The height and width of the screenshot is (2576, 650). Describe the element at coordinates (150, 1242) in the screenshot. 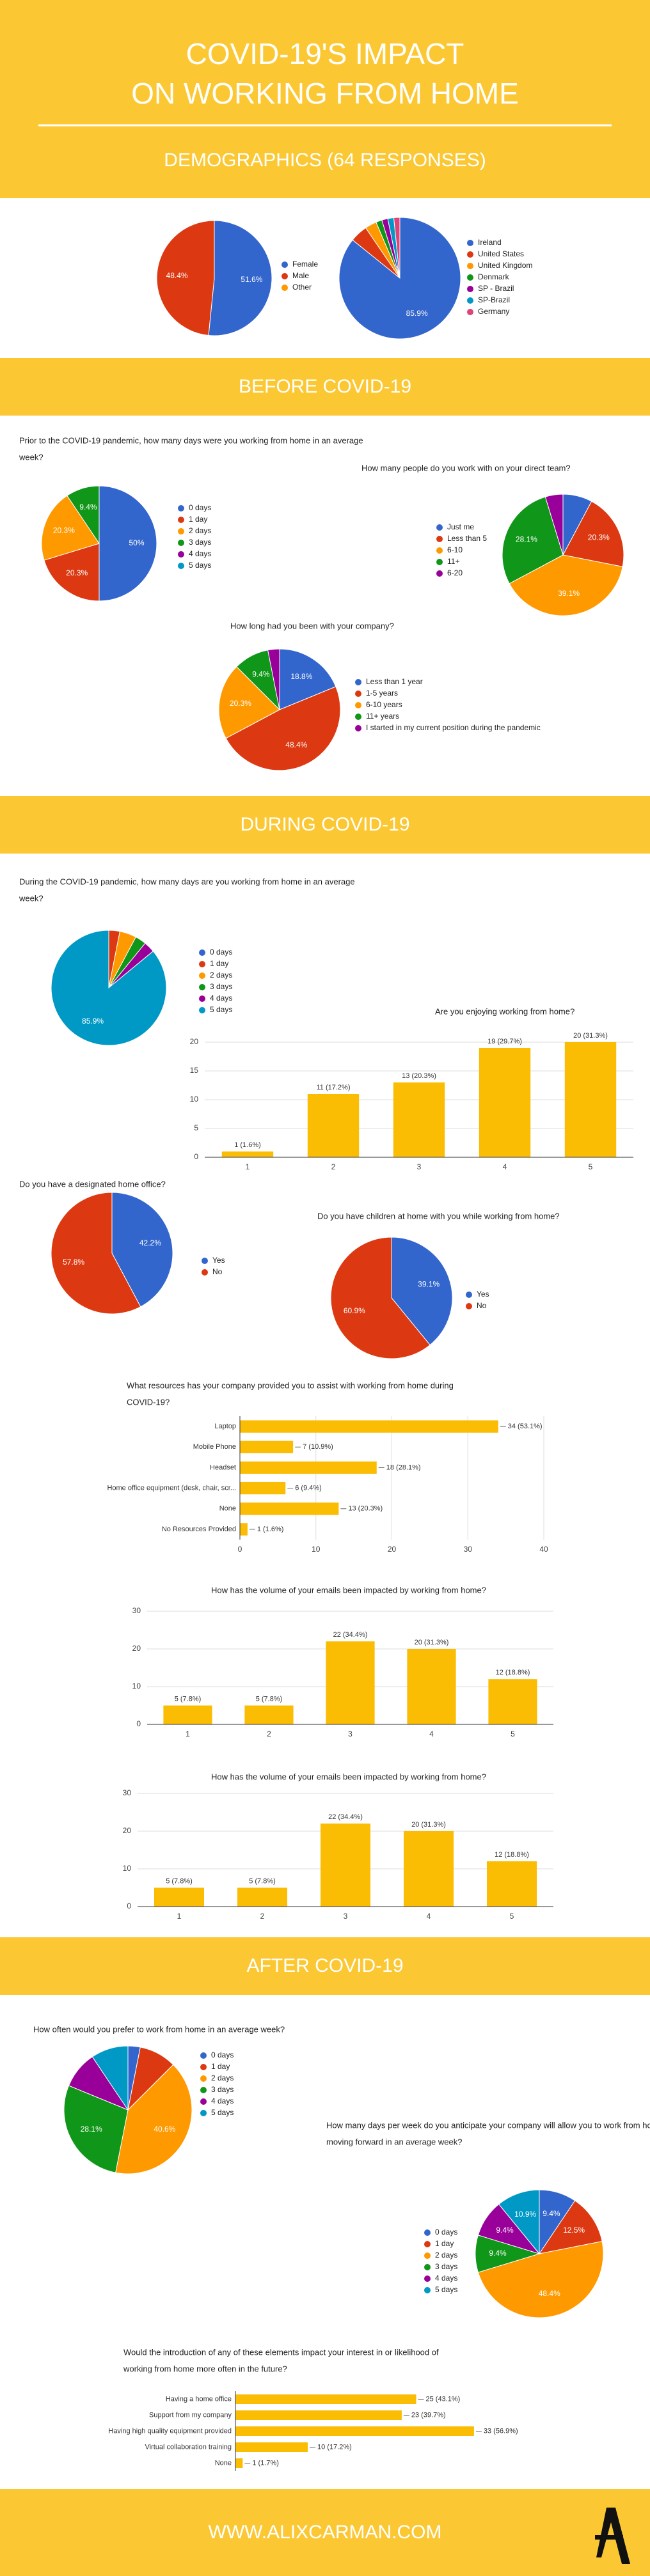

I see `slice-label: 42.2%` at that location.